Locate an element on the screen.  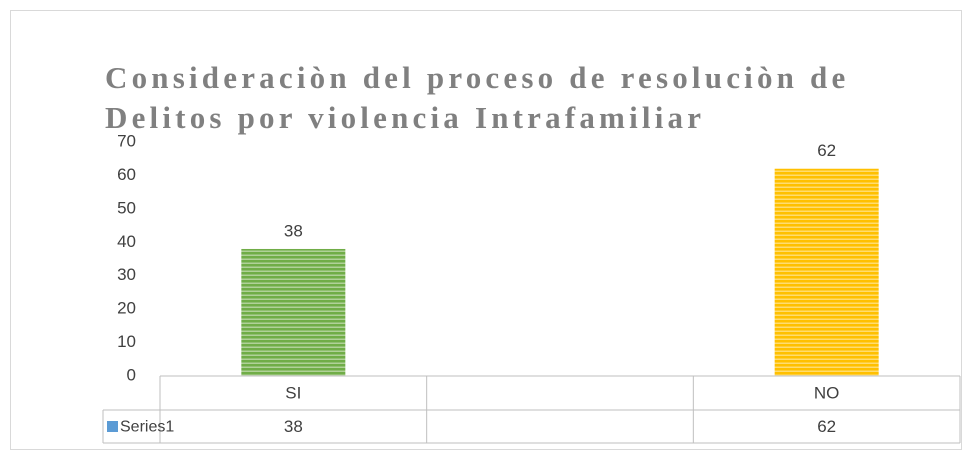
table-value: 62 is located at coordinates (826, 426).